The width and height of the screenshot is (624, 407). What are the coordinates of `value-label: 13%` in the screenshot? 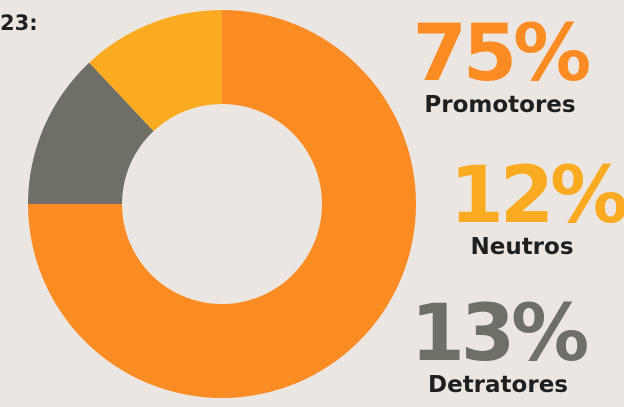 It's located at (499, 334).